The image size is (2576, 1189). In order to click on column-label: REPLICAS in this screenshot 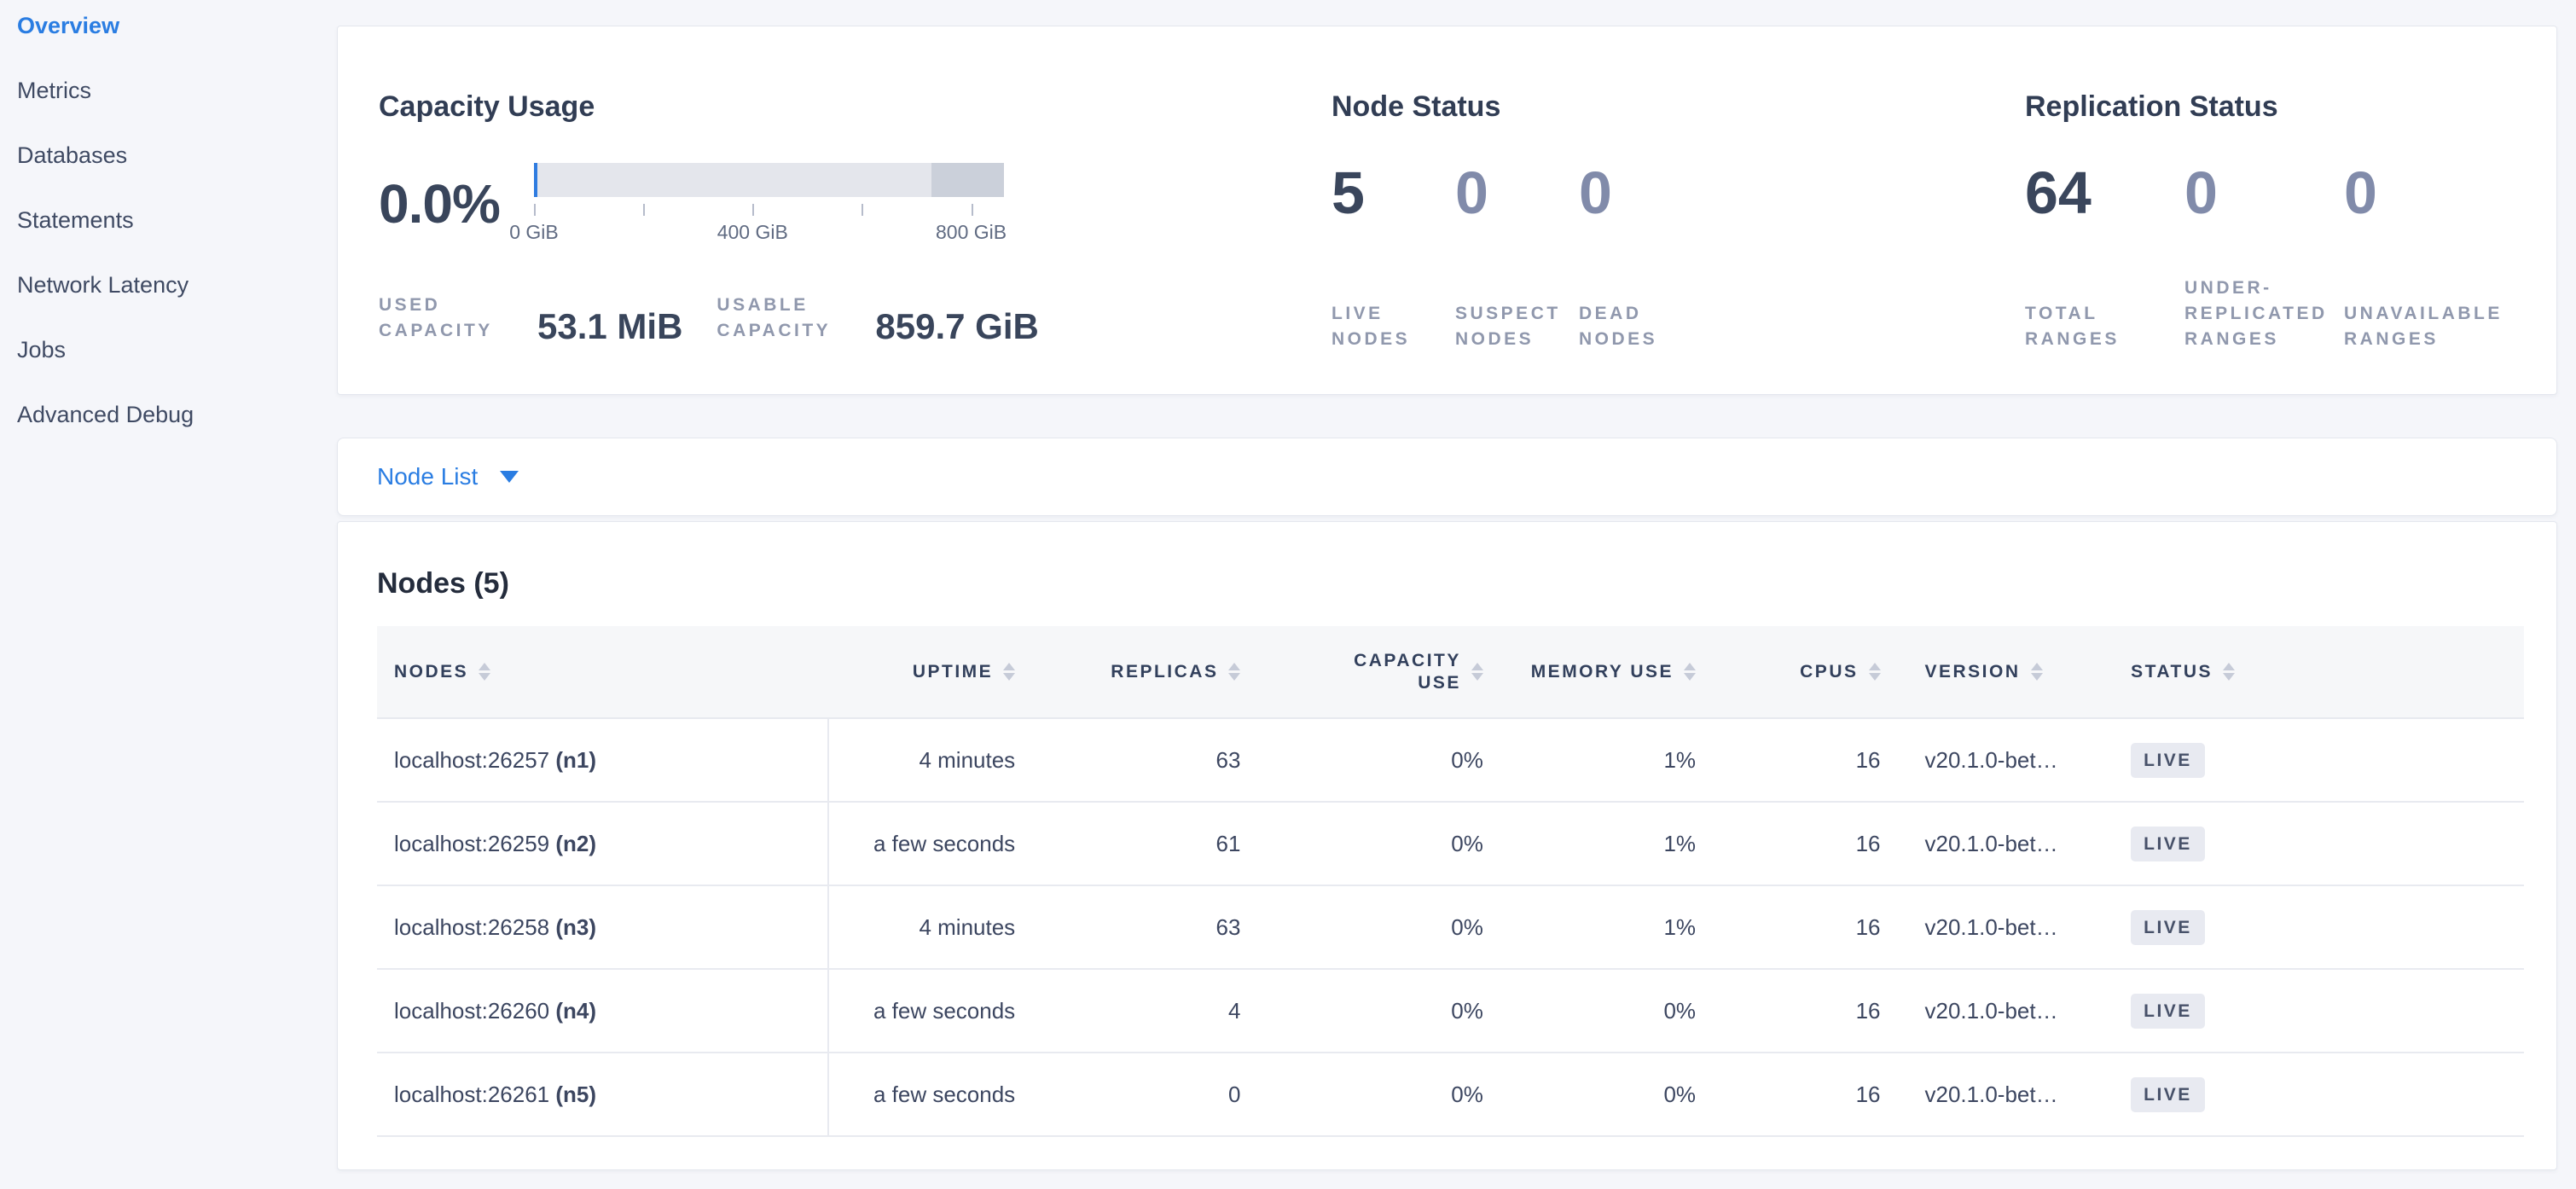, I will do `click(1165, 671)`.